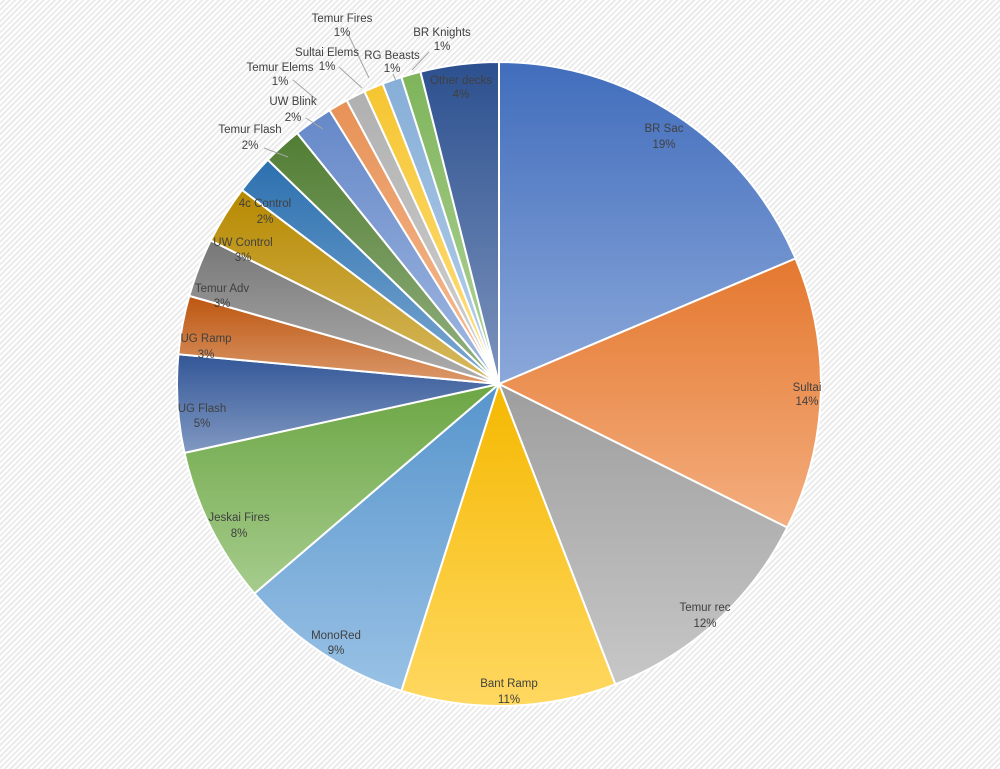 This screenshot has height=769, width=1000. Describe the element at coordinates (663, 145) in the screenshot. I see `slice-label-percent: 19%` at that location.